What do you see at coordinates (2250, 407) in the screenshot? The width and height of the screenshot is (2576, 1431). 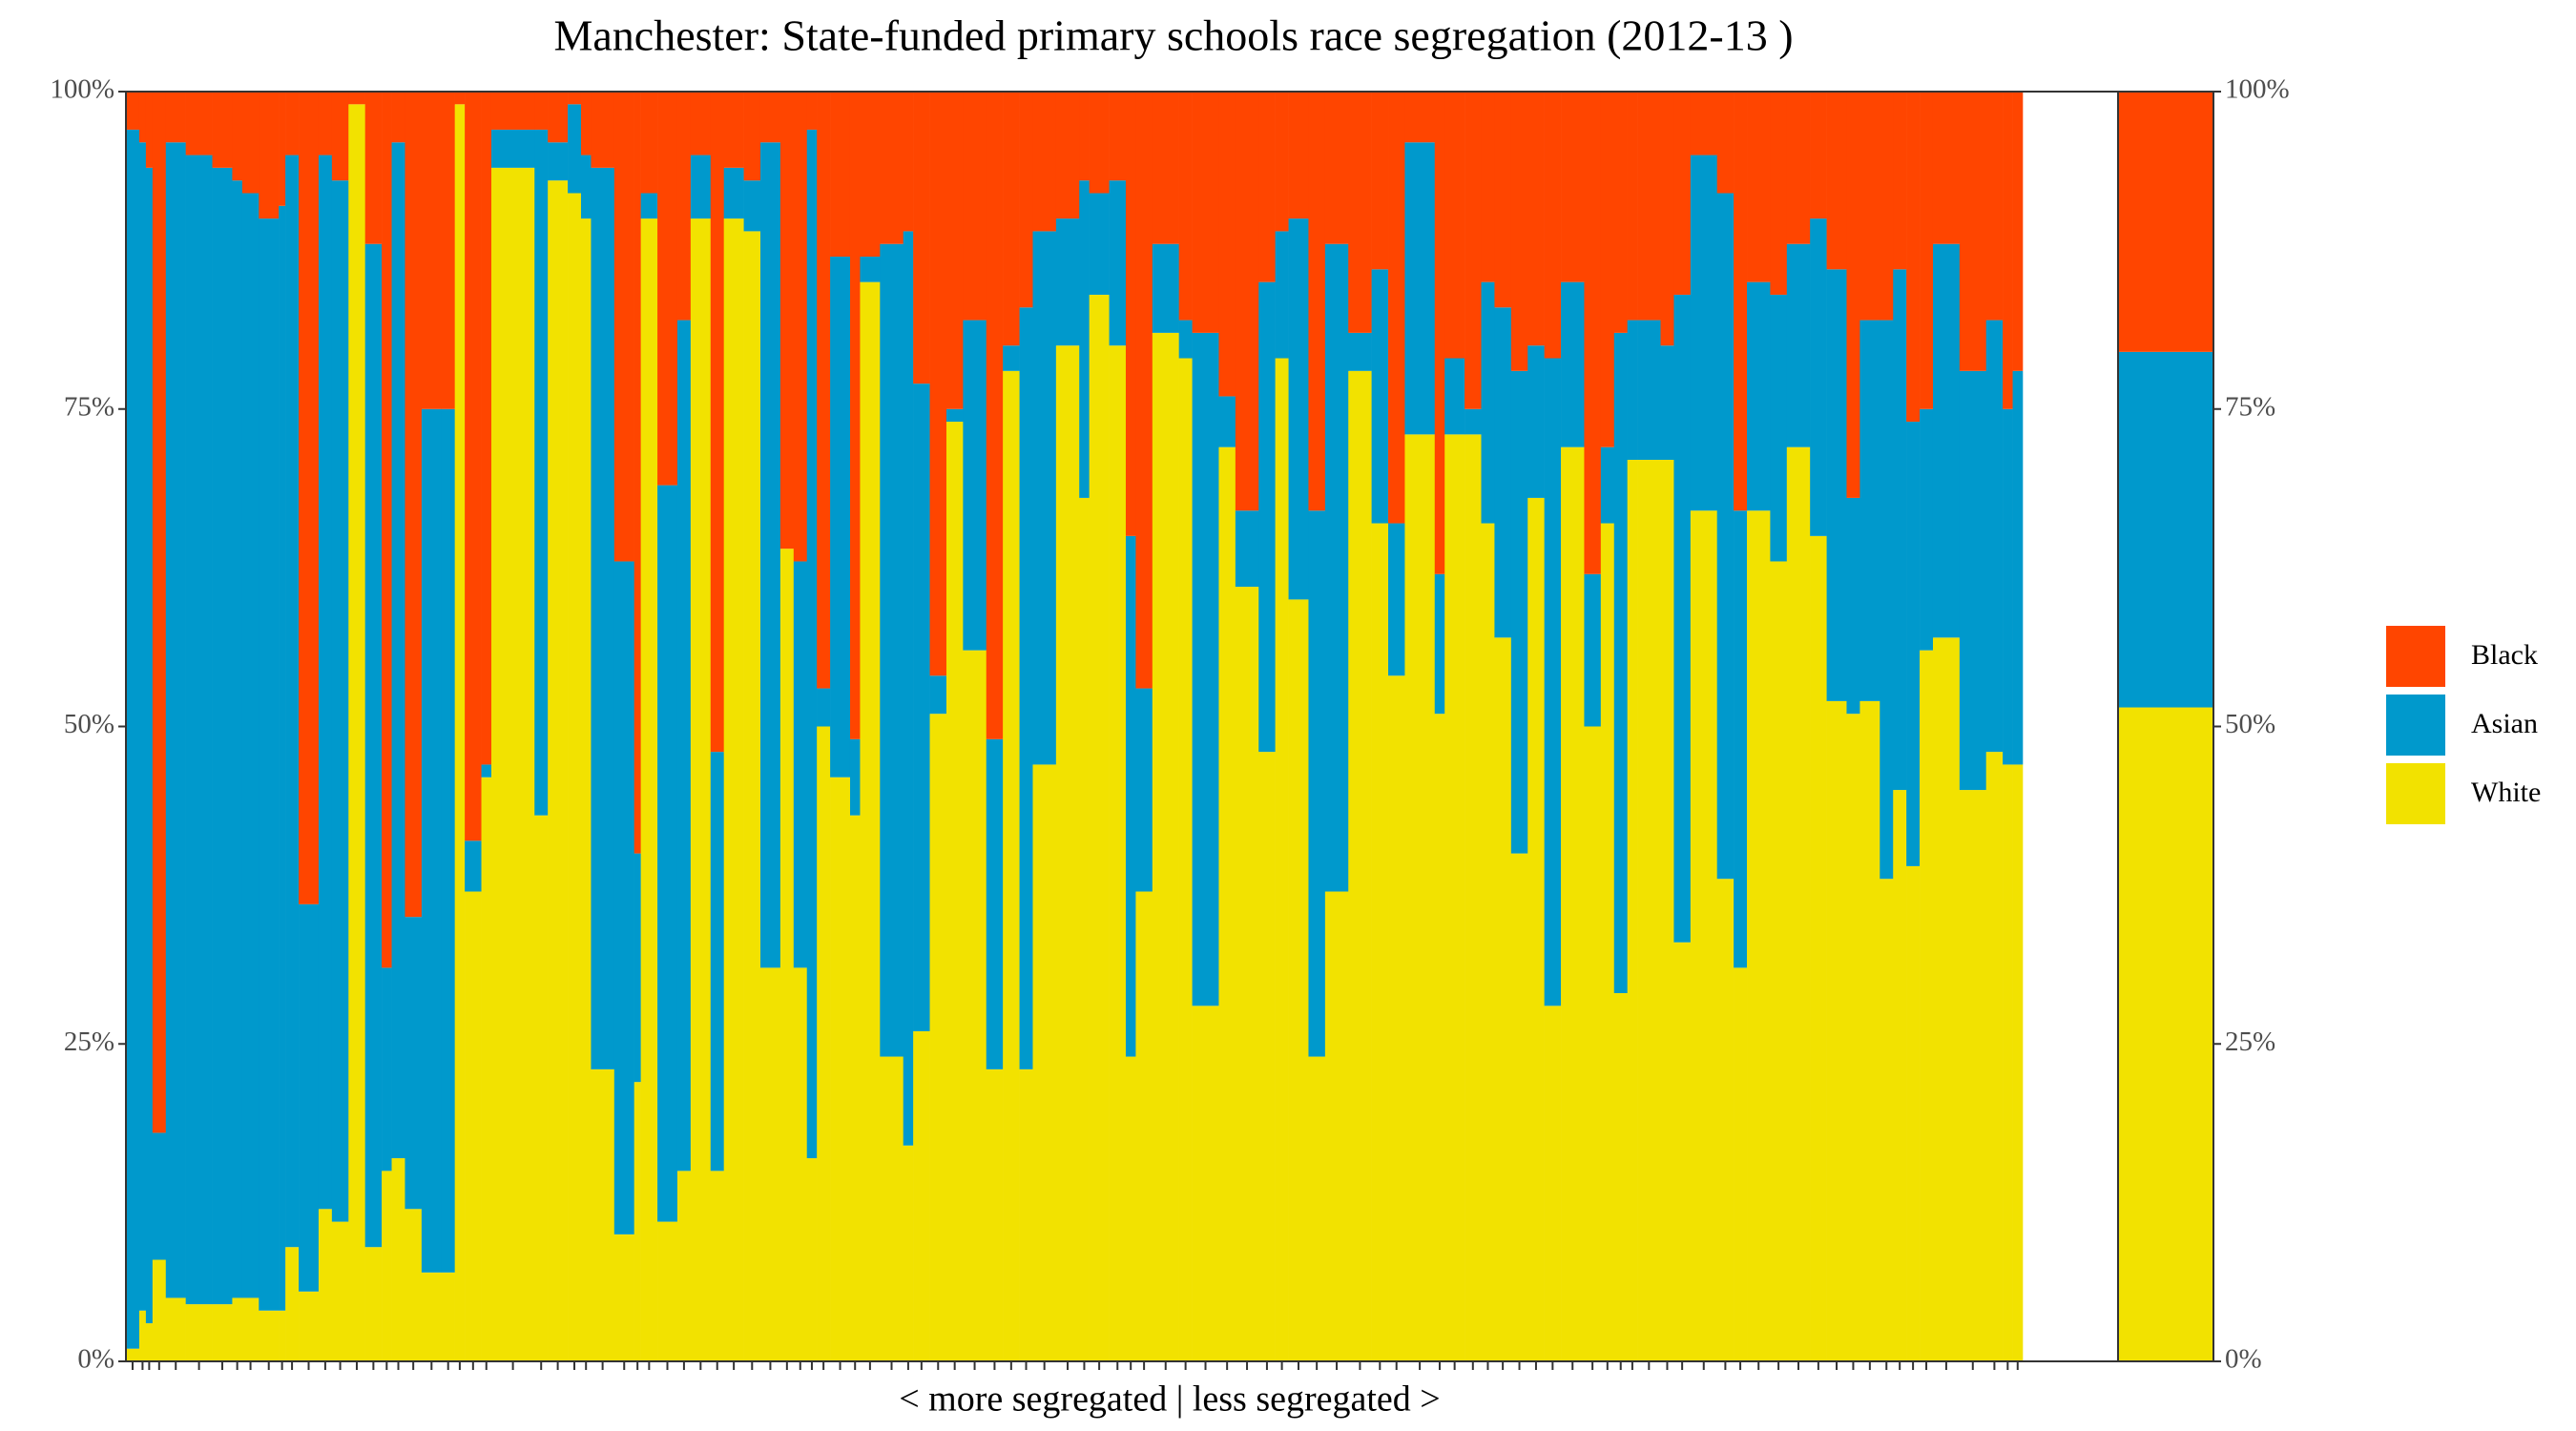 I see `y2-tick-label: 75%` at bounding box center [2250, 407].